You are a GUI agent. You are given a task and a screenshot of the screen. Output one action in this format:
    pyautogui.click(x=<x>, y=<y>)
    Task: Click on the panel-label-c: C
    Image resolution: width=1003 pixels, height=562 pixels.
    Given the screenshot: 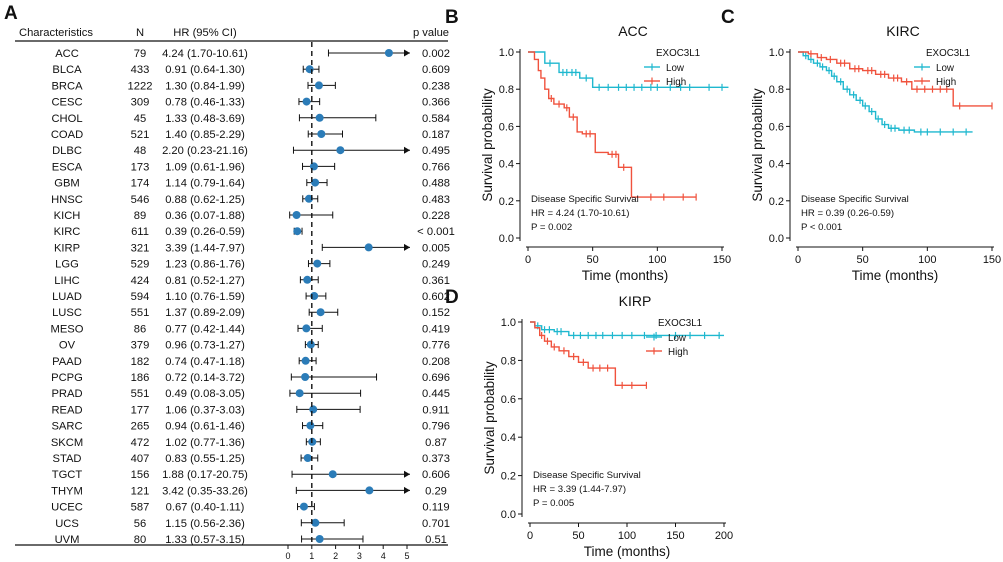 What is the action you would take?
    pyautogui.click(x=728, y=17)
    